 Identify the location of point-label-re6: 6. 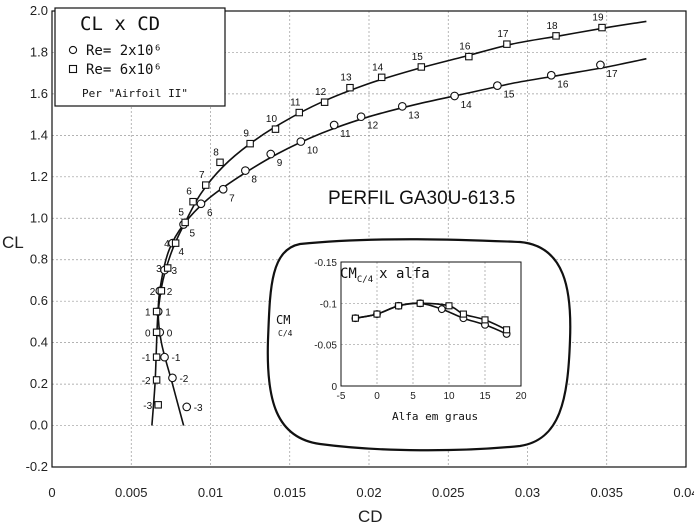
(189, 192).